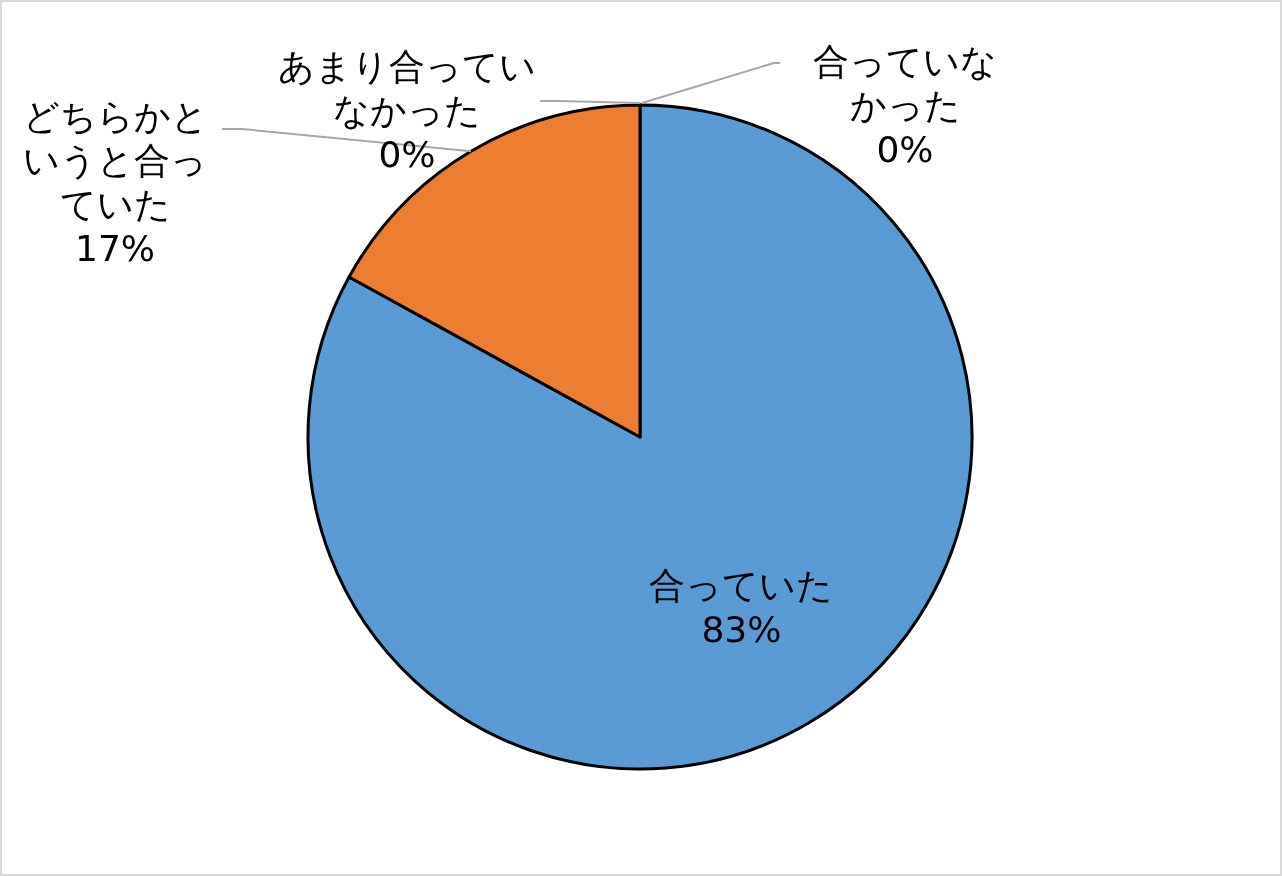 Image resolution: width=1282 pixels, height=876 pixels. I want to click on slice-label: どちらかというと合っていた, so click(115, 161).